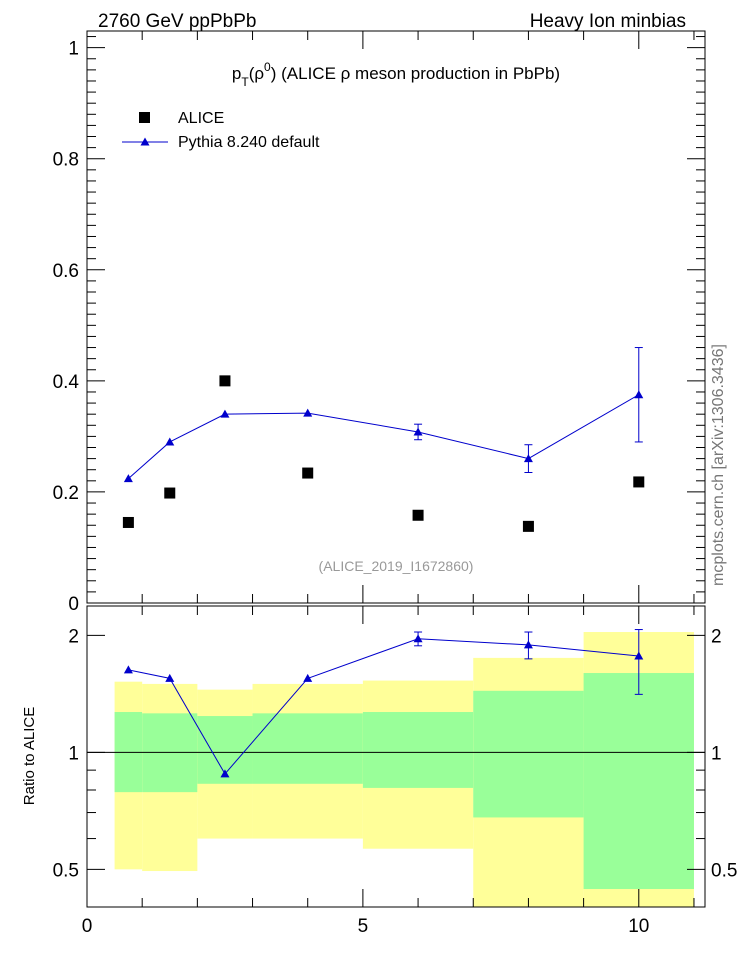 The image size is (746, 972). I want to click on main-y-tick-label: 0.2, so click(66, 493).